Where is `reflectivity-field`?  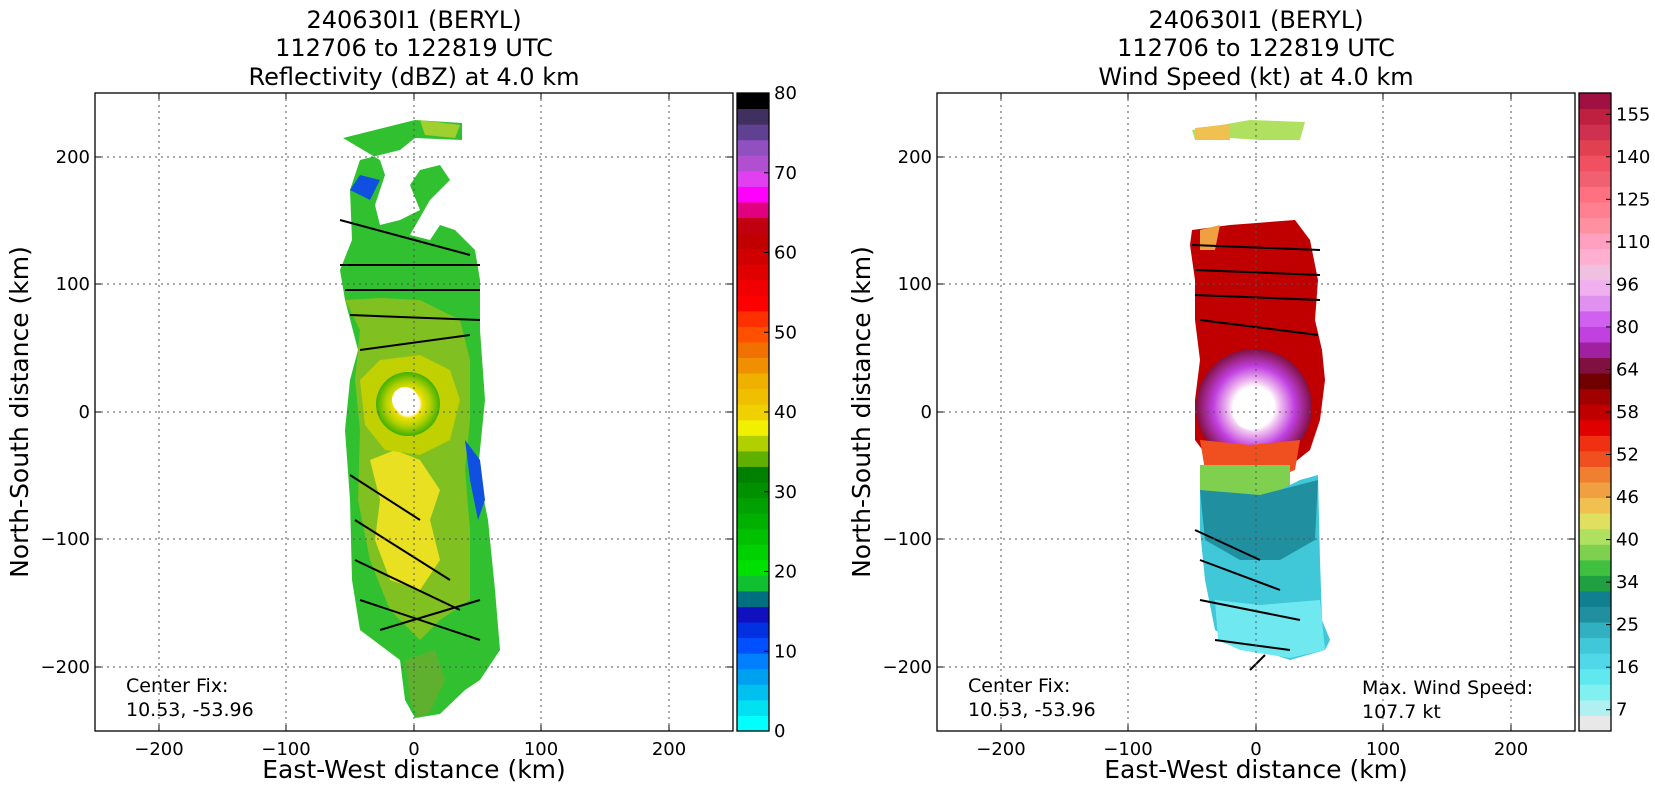
reflectivity-field is located at coordinates (419, 419).